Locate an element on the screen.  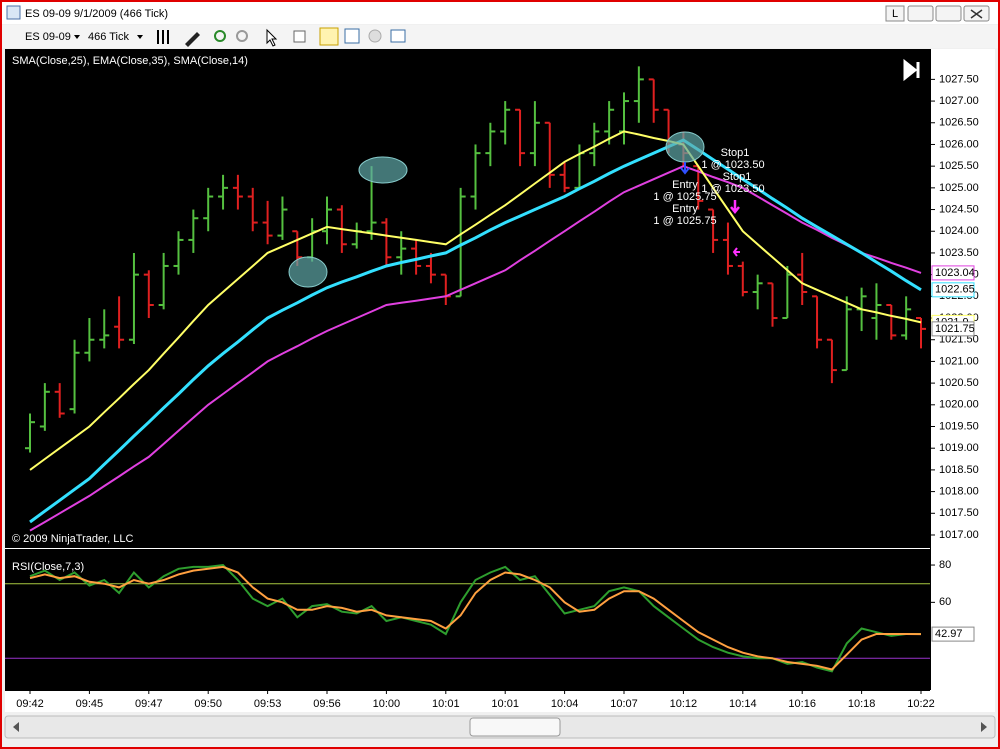
x-tick-label: 10:07 is located at coordinates (624, 704).